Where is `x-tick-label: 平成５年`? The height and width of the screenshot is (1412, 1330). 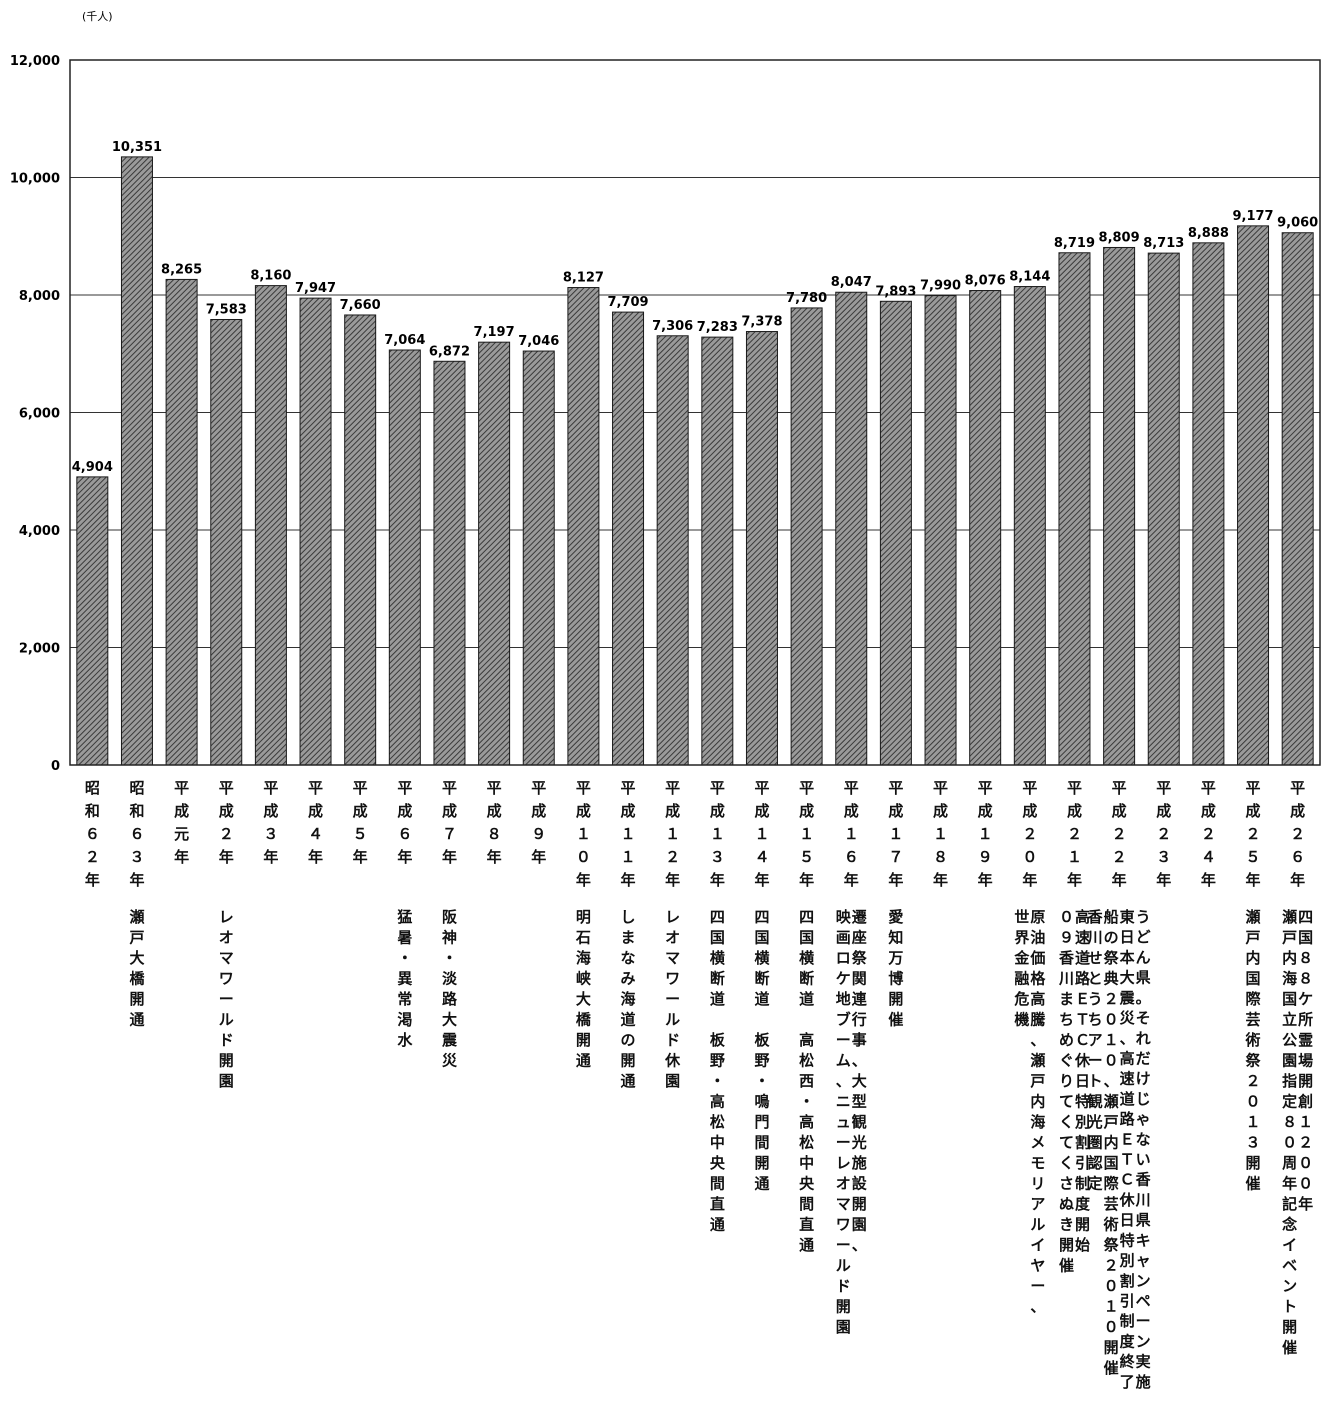 x-tick-label: 平成５年 is located at coordinates (360, 822).